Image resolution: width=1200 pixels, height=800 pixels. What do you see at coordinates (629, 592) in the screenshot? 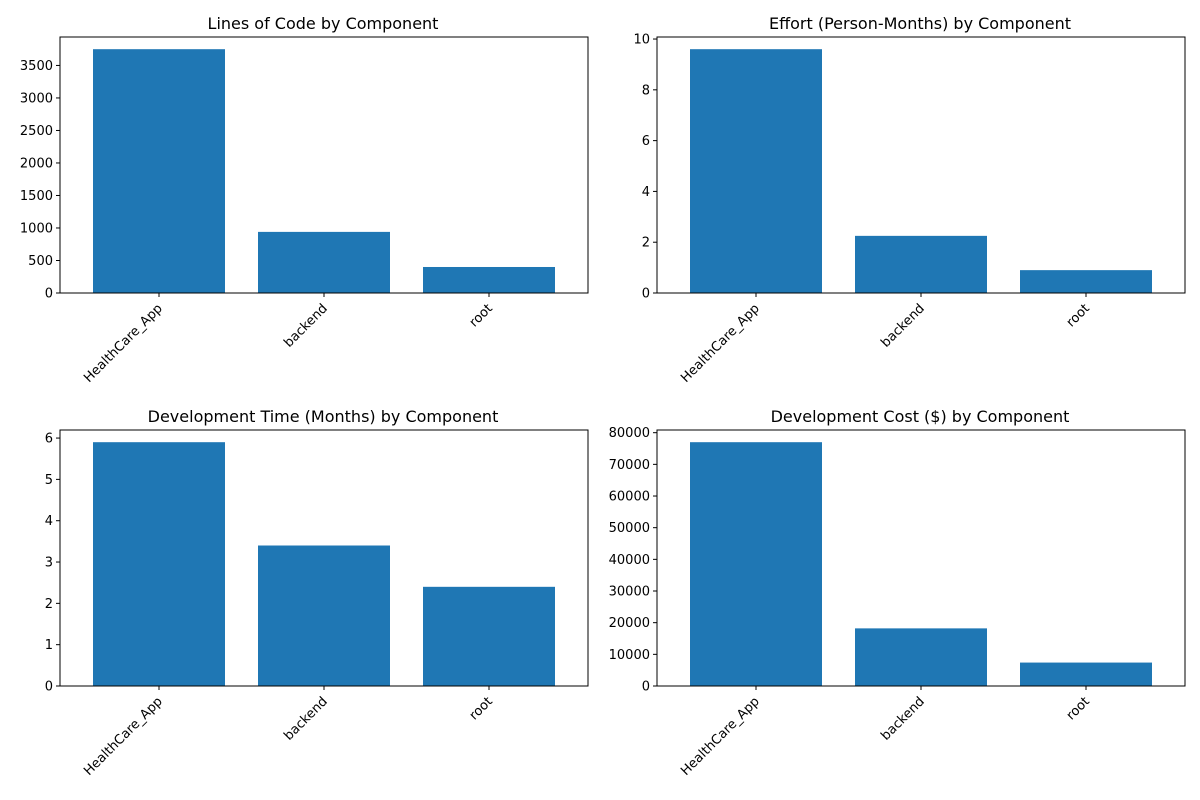
I see `y-tick-label: 30000` at bounding box center [629, 592].